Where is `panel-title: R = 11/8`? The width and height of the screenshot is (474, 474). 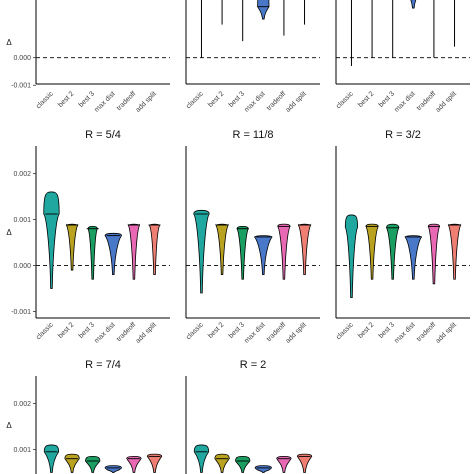
panel-title: R = 11/8 is located at coordinates (252, 135).